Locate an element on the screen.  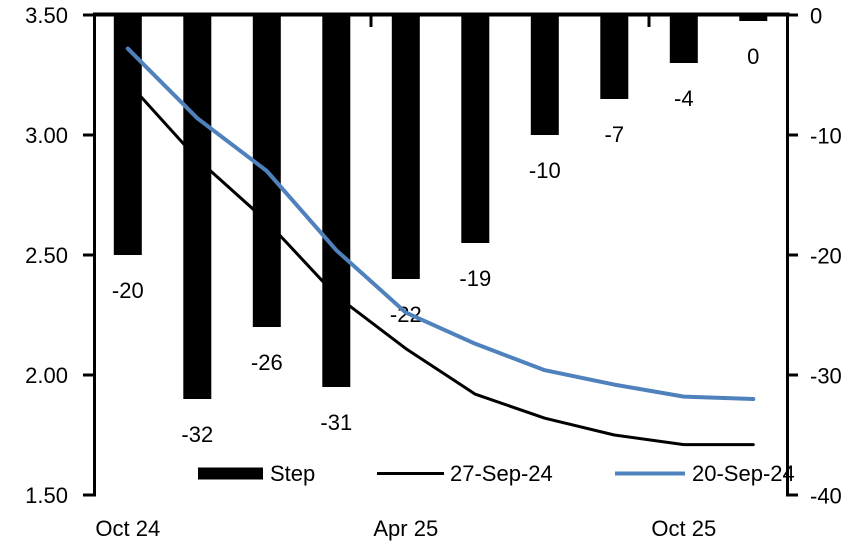
bar-data-label: -26 is located at coordinates (267, 362).